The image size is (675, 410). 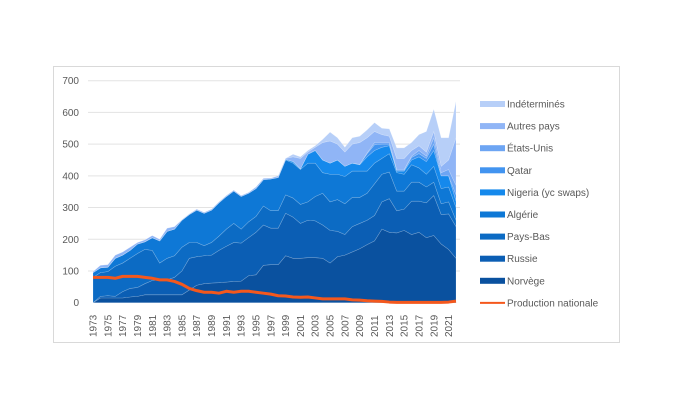 What do you see at coordinates (227, 325) in the screenshot?
I see `x-tick-label: 1991` at bounding box center [227, 325].